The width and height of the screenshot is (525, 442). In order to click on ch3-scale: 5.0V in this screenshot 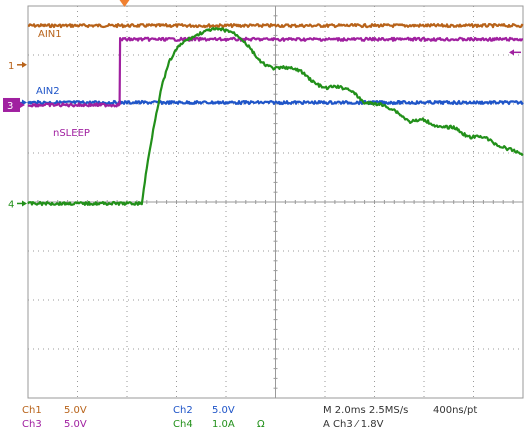, I will do `click(75, 424)`.